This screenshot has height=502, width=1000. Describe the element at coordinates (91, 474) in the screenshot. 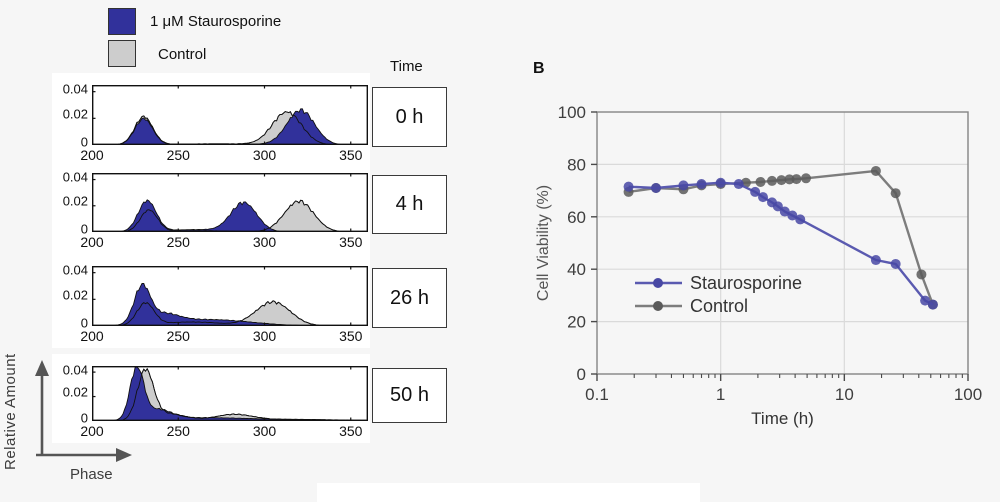

I see `phase-axis-label: Phase` at that location.